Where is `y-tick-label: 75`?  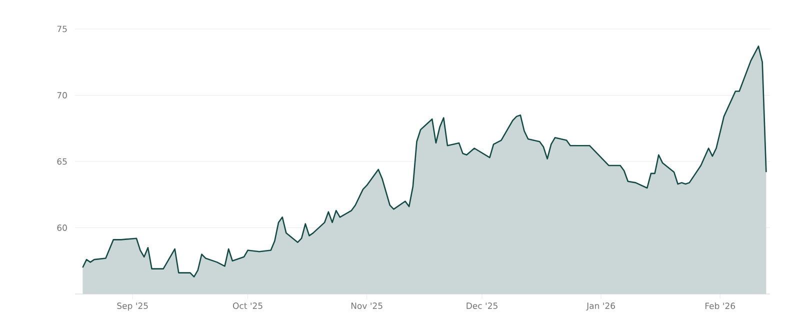
y-tick-label: 75 is located at coordinates (62, 29).